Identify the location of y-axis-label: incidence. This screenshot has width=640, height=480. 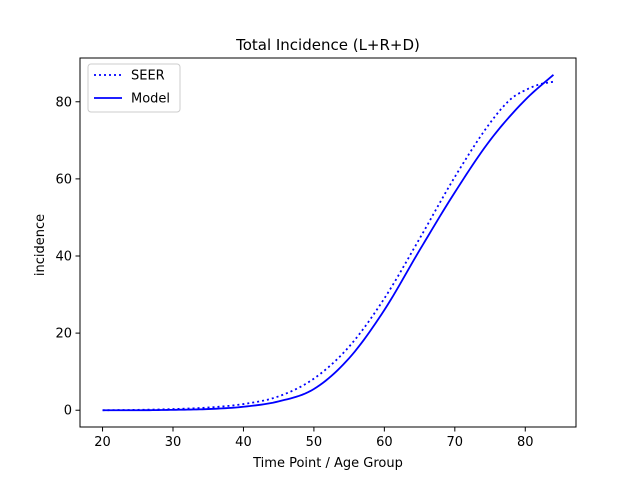
(40, 245).